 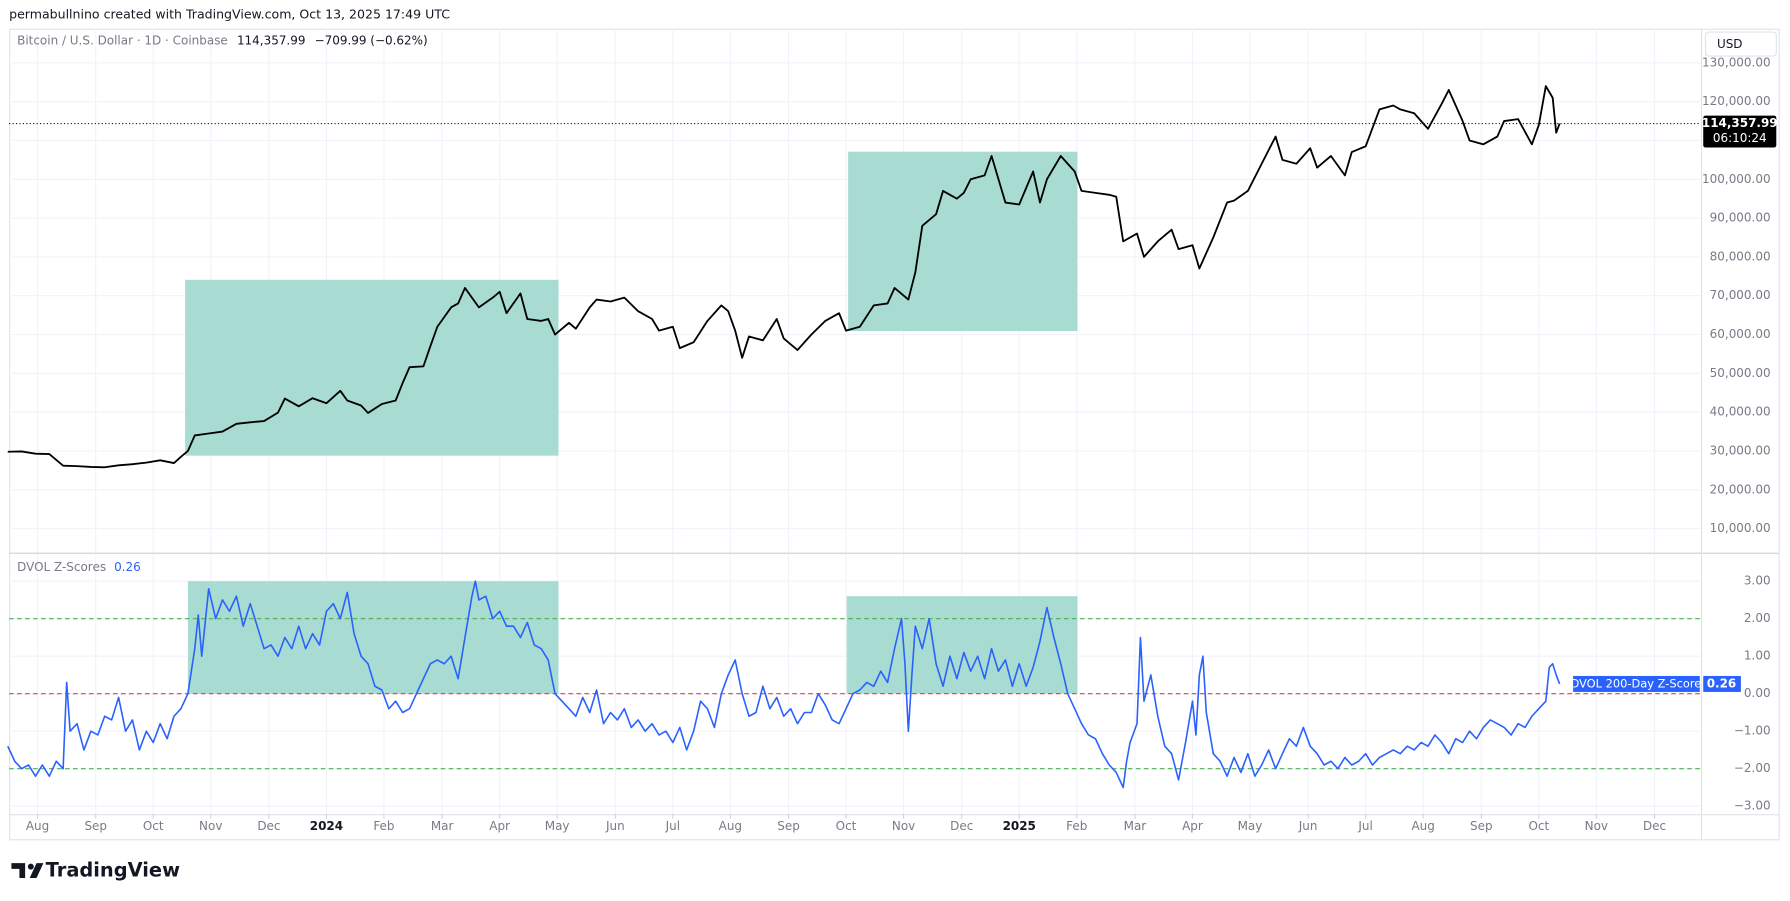 What do you see at coordinates (122, 41) in the screenshot?
I see `legend-title: Bitcoin / U.S. Dollar · 1D · Coinbase` at bounding box center [122, 41].